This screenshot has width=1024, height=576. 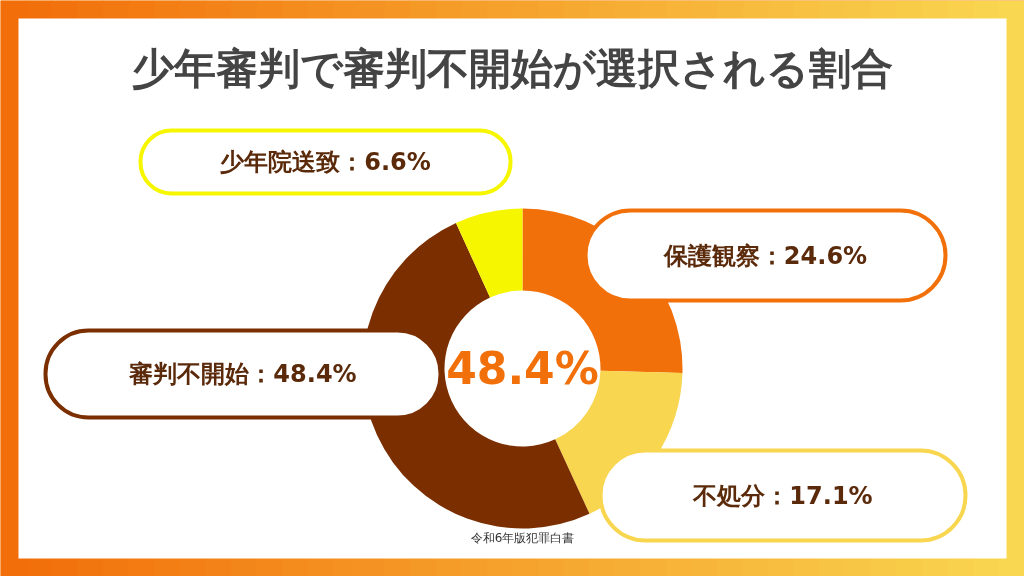 What do you see at coordinates (512, 68) in the screenshot?
I see `chart-title: 少年審判で審判不開始が選択される割合` at bounding box center [512, 68].